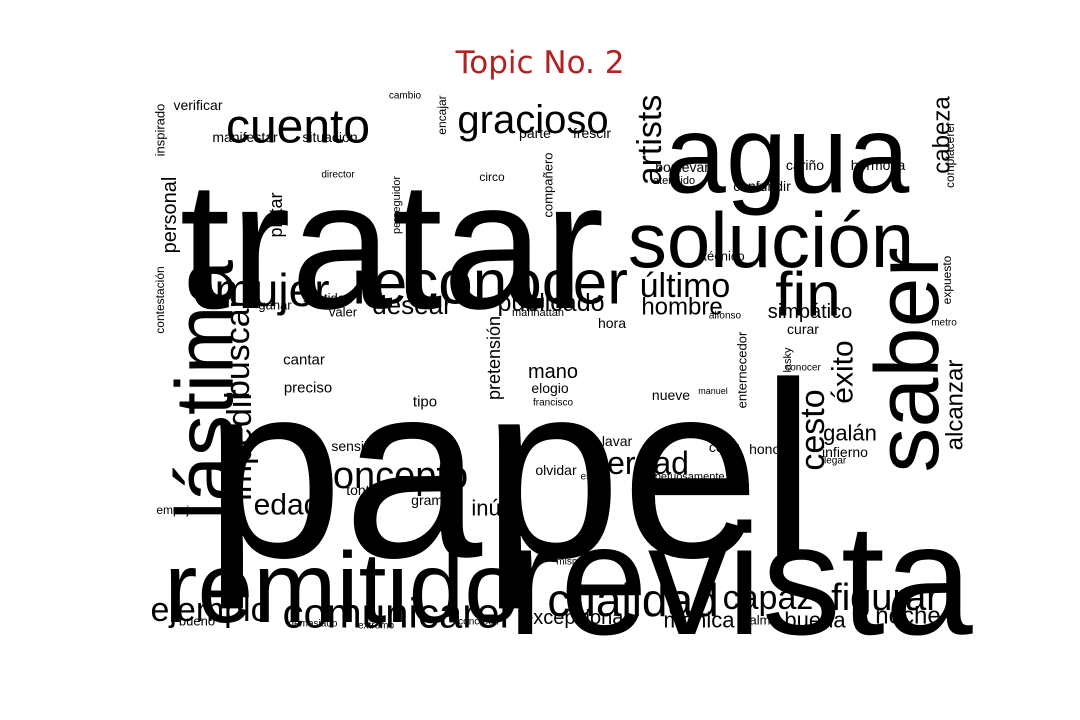 Image resolution: width=1080 pixels, height=720 pixels. I want to click on cloud-word: excepcional, so click(575, 618).